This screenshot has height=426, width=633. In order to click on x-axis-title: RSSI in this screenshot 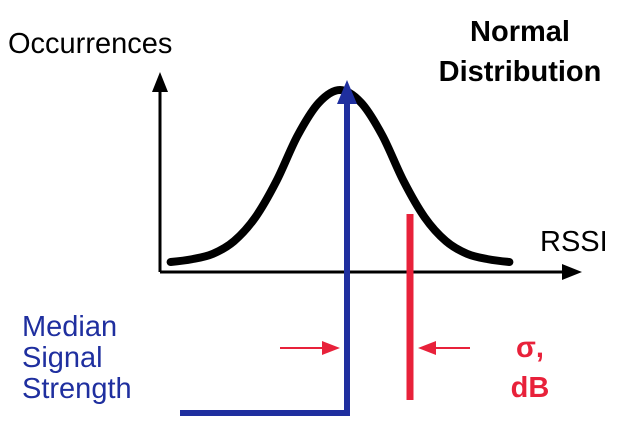, I will do `click(574, 242)`.